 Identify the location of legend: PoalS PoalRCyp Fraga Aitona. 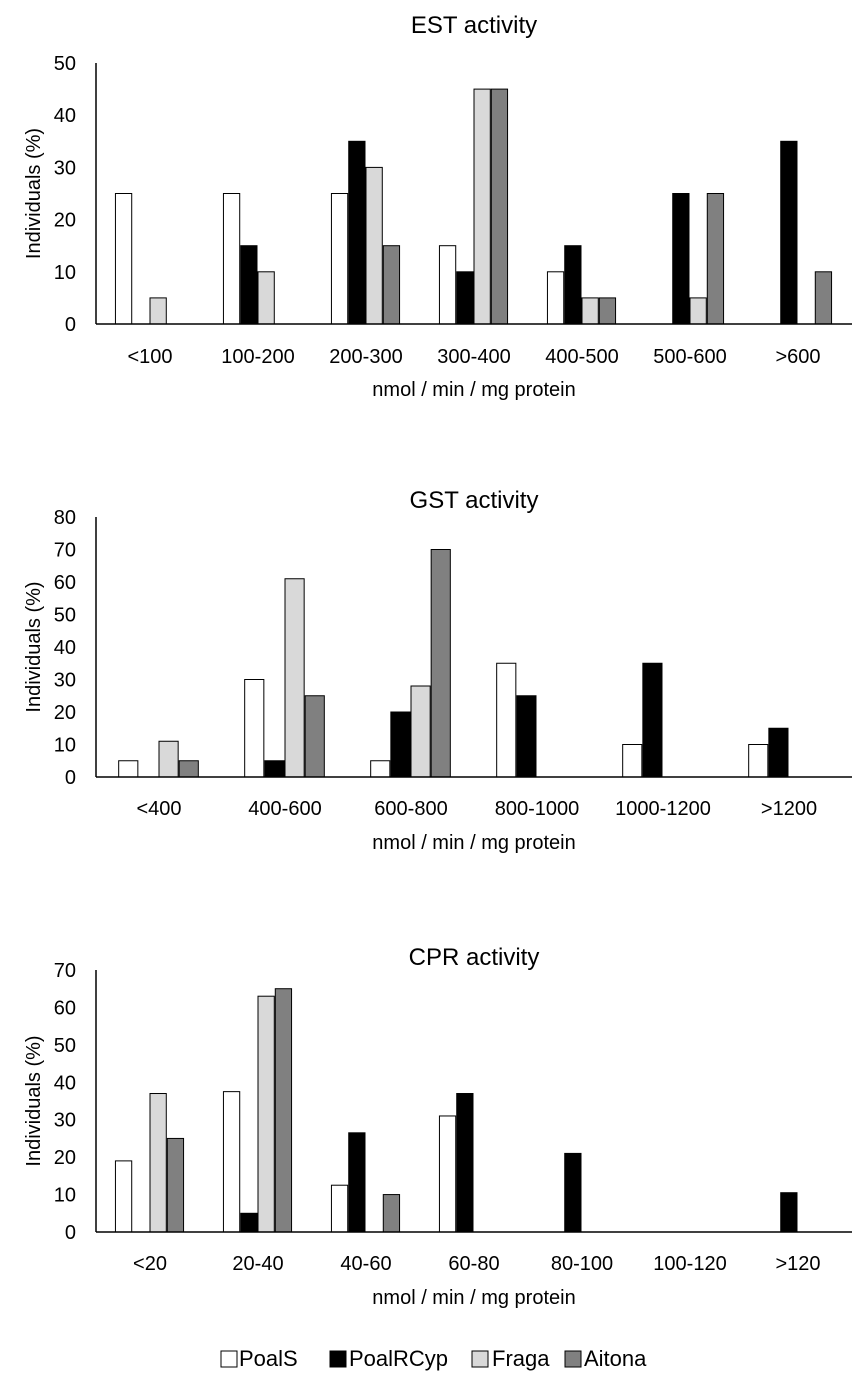
(433, 1358).